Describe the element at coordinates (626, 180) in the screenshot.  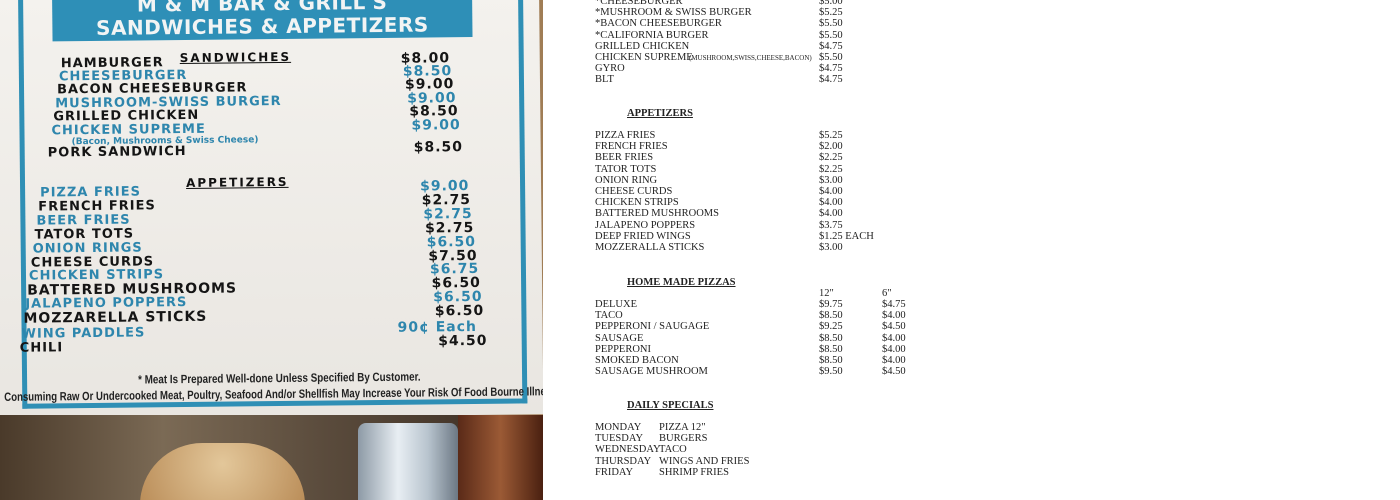
I see `doc-name: ONION RING` at that location.